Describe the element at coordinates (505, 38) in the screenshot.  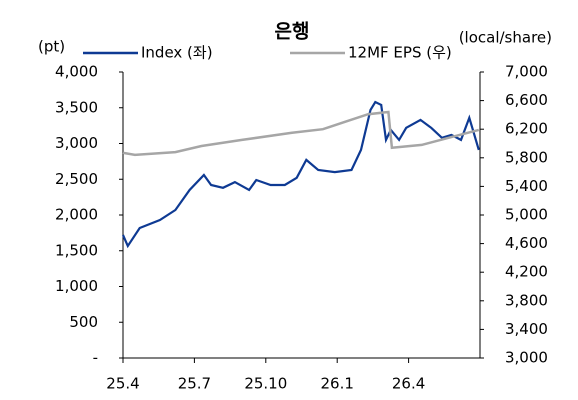
I see `y2-axis-label: (local/share)` at that location.